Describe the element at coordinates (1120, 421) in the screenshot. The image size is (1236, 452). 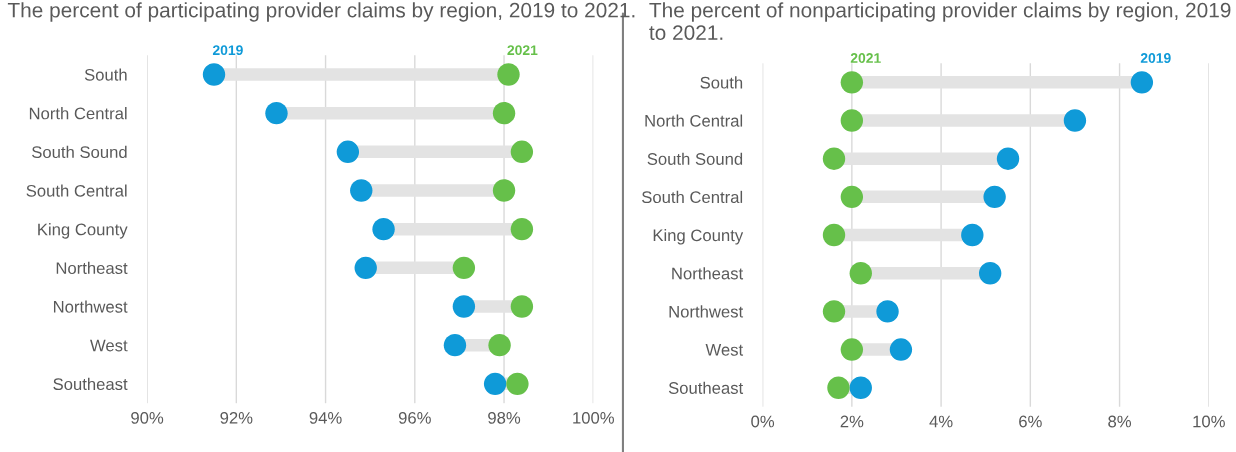
I see `x-tick-label: 8%` at that location.